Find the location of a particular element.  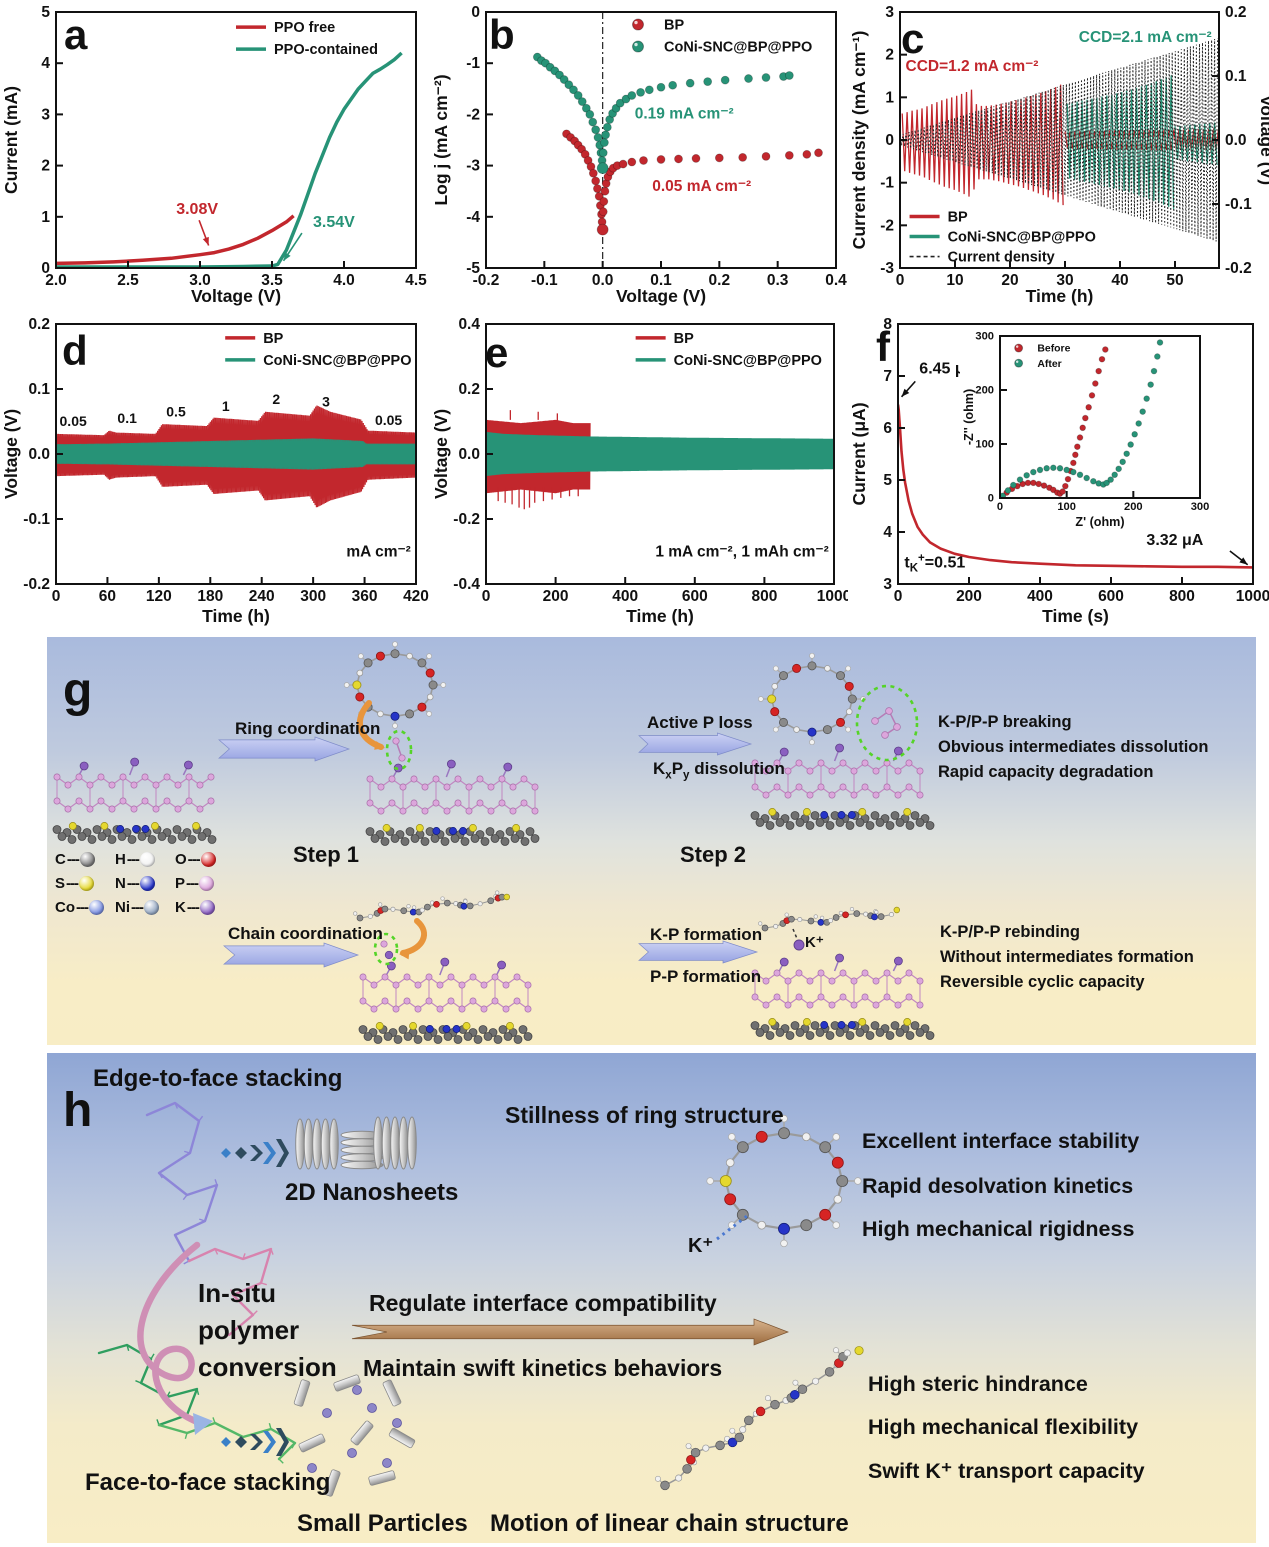

svg-text: Z' (ohm) is located at coordinates (1099, 522).